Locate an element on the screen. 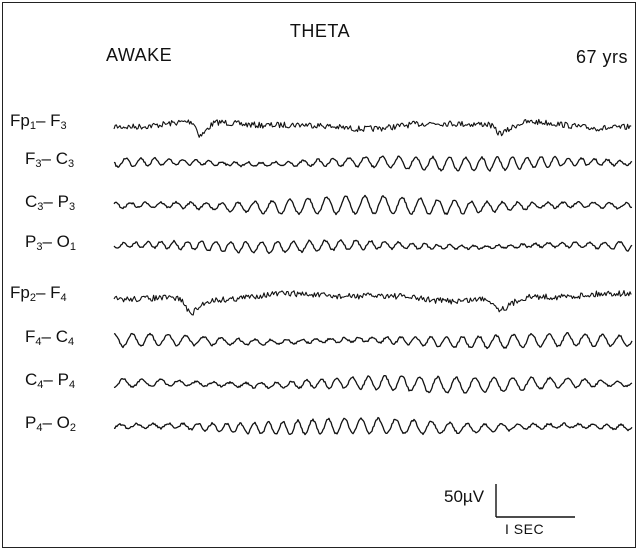 The image size is (640, 550). channel-label: P3– O1 is located at coordinates (51, 242).